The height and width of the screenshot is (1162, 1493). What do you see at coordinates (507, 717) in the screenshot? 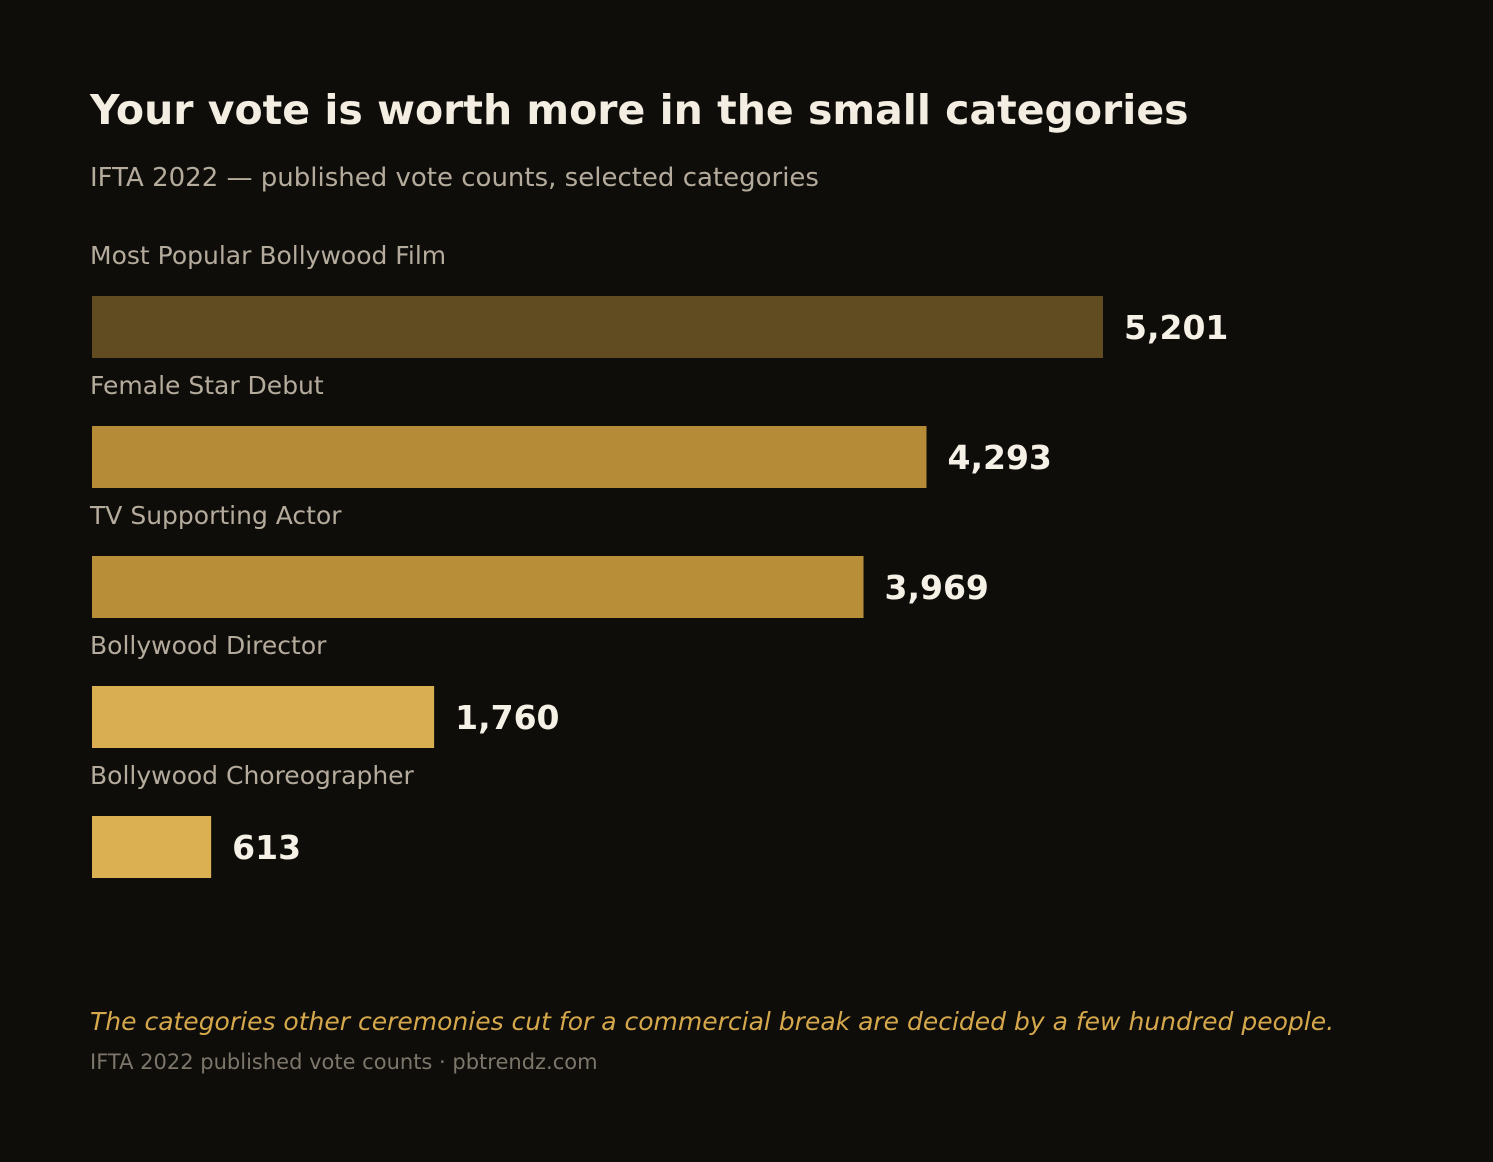
I see `value-label: 1,760` at bounding box center [507, 717].